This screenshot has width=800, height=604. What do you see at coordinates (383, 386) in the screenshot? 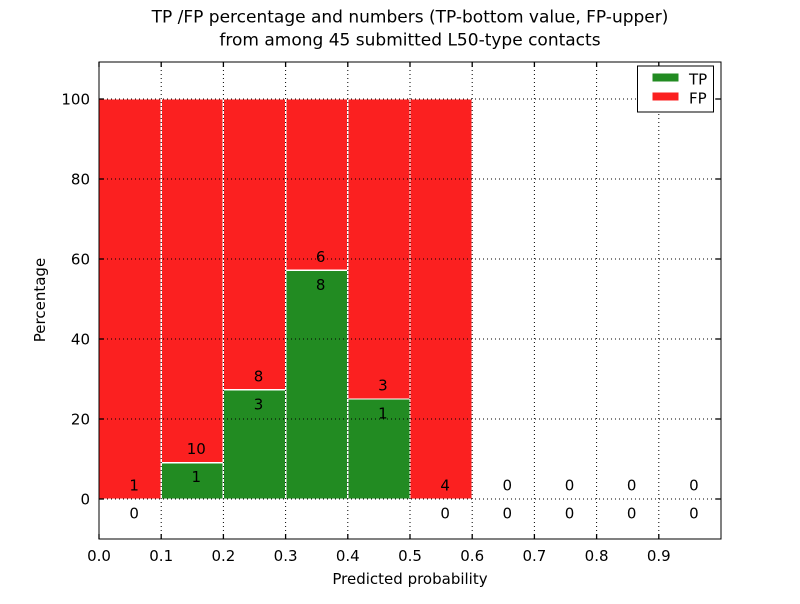
I see `fp-count-label: 3` at bounding box center [383, 386].